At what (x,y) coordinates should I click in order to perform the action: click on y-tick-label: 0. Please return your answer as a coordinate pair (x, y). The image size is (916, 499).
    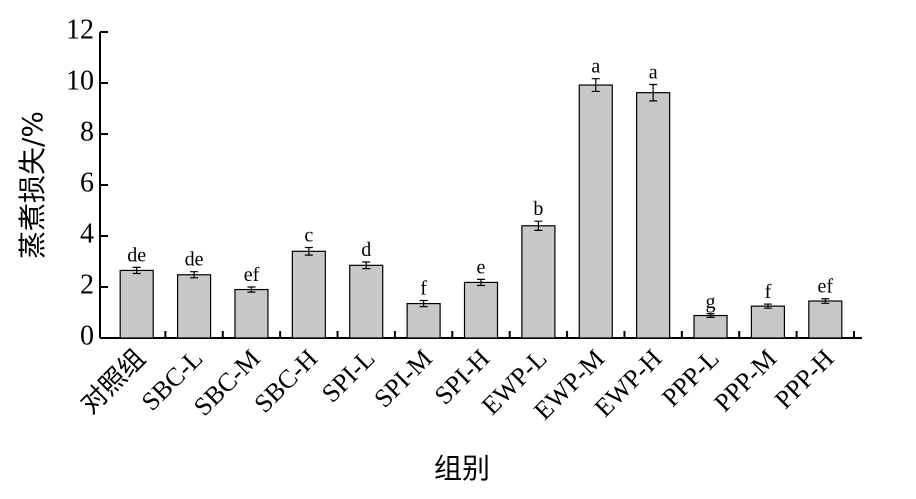
    Looking at the image, I should click on (87, 335).